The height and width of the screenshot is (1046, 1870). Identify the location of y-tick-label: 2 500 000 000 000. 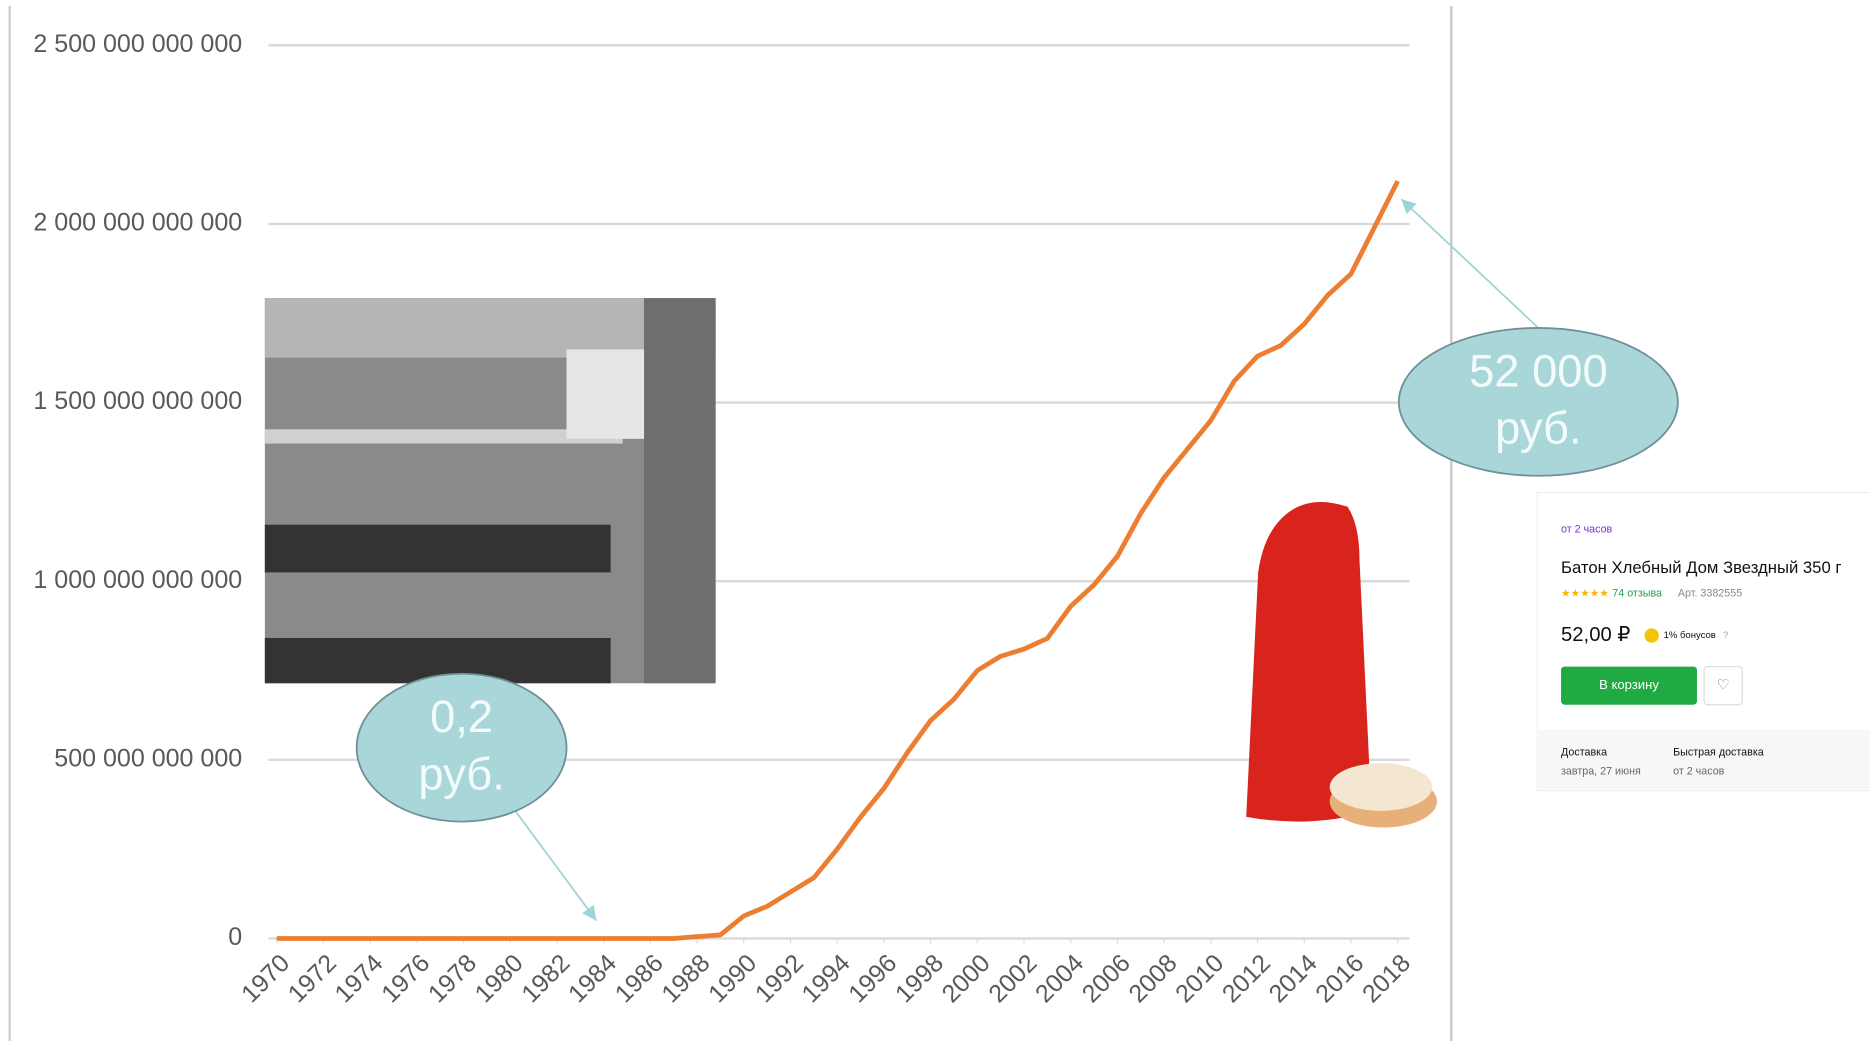
(137, 44).